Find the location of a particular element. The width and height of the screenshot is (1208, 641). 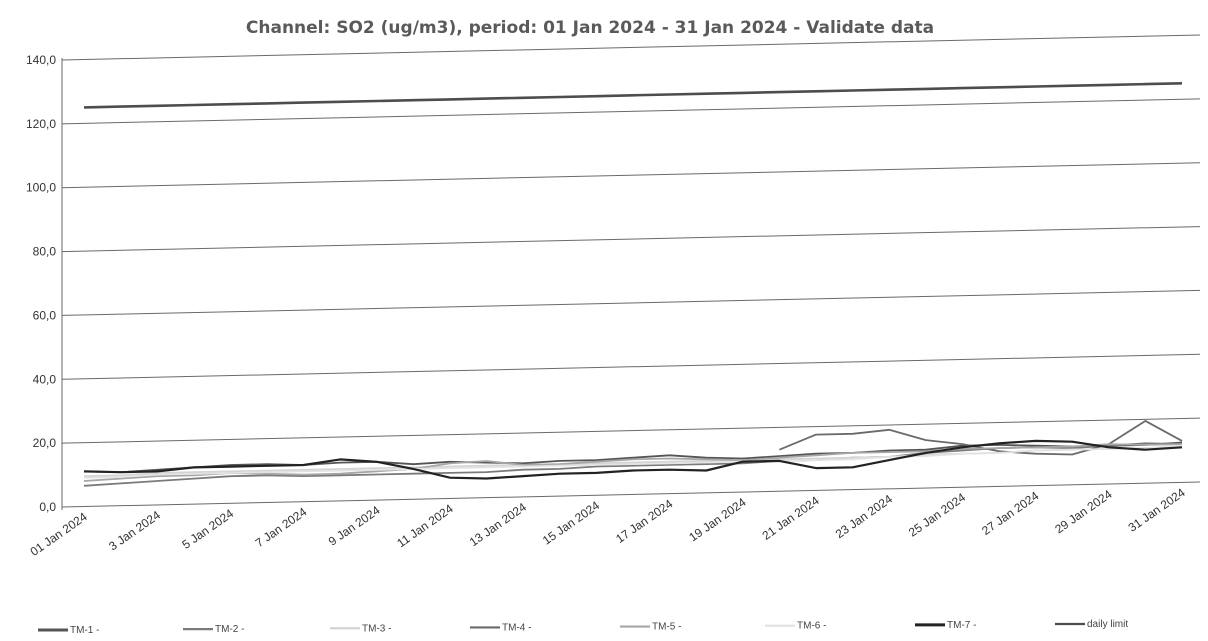

legend-label: daily limit is located at coordinates (1107, 624).